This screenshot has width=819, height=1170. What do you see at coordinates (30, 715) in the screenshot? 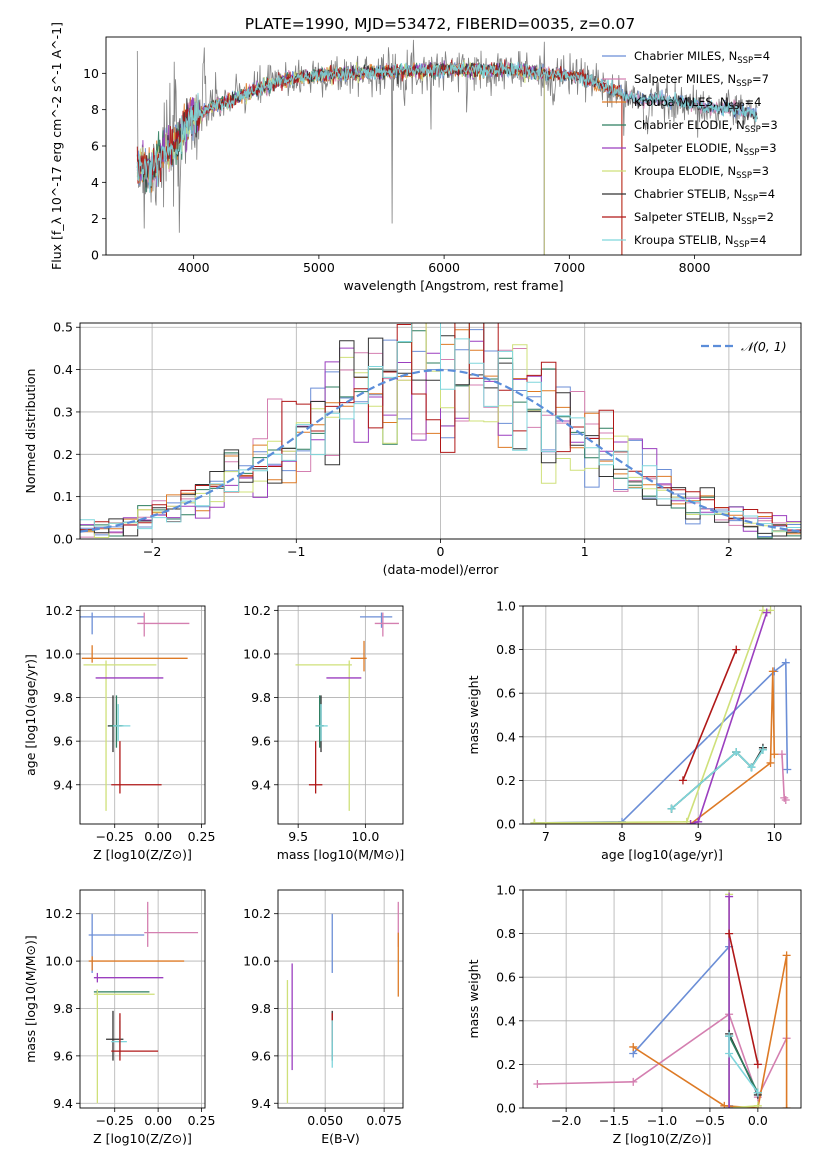
I see `y-axis-label: age [log10(age/yr)]` at bounding box center [30, 715].